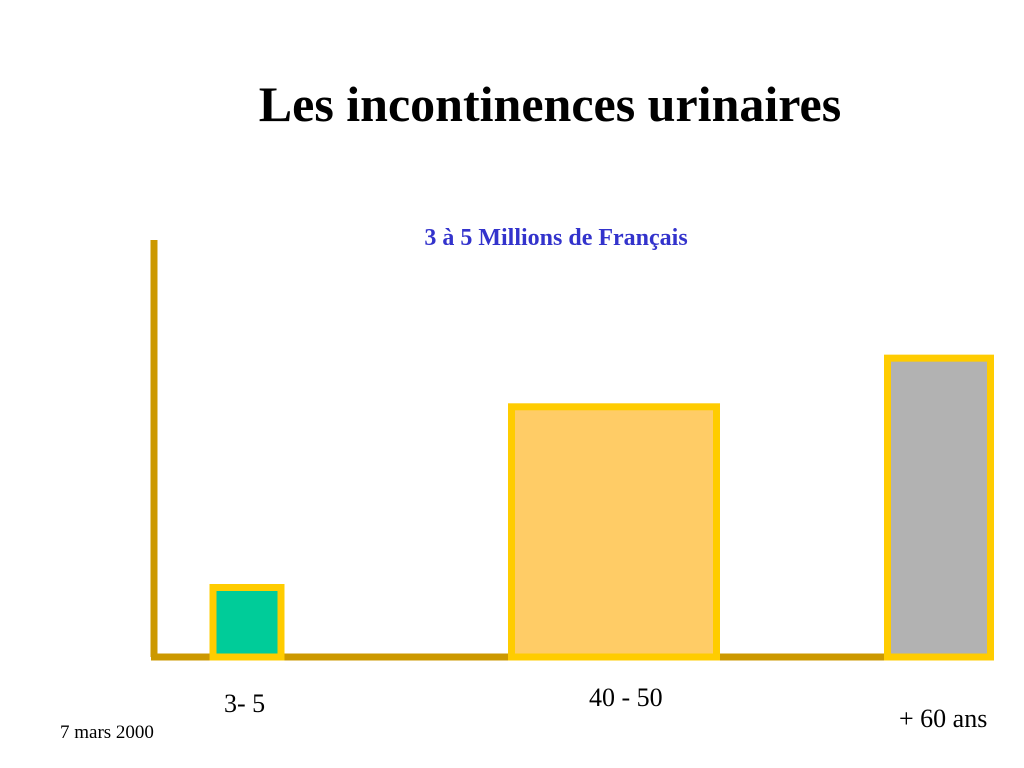  What do you see at coordinates (556, 238) in the screenshot?
I see `chart-subtitle: 3 à 5 Millions de Français` at bounding box center [556, 238].